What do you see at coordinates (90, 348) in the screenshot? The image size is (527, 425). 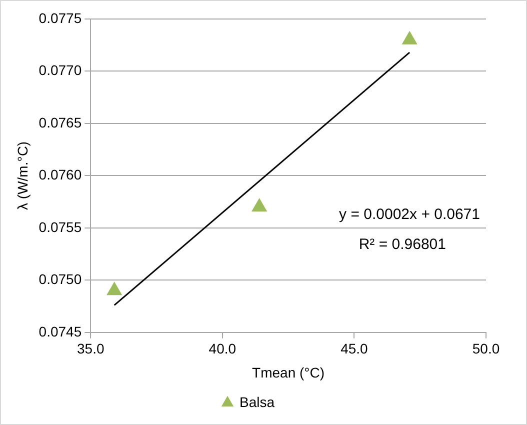 I see `x-tick-label: 35.0` at bounding box center [90, 348].